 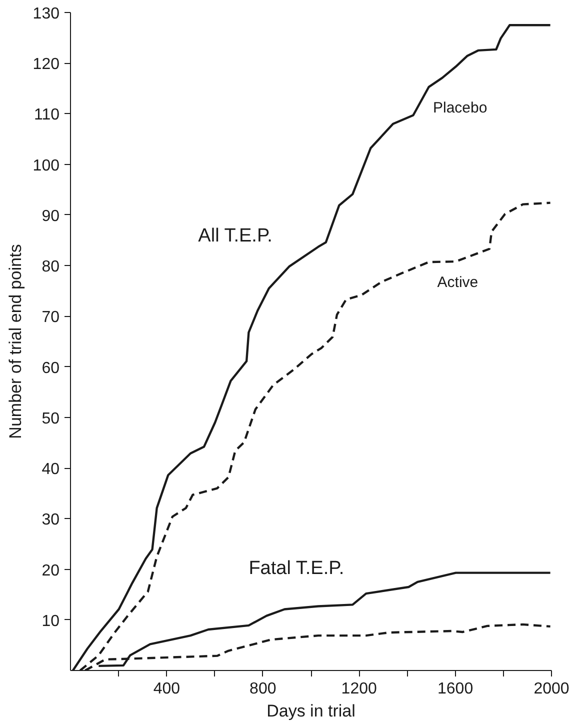 I want to click on annotation: All T.E.P., so click(x=235, y=236).